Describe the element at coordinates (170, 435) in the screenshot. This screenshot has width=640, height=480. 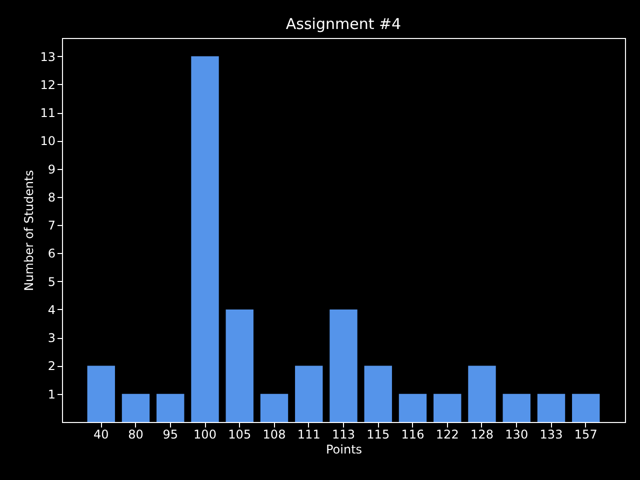
I see `x-tick-label: 95` at that location.